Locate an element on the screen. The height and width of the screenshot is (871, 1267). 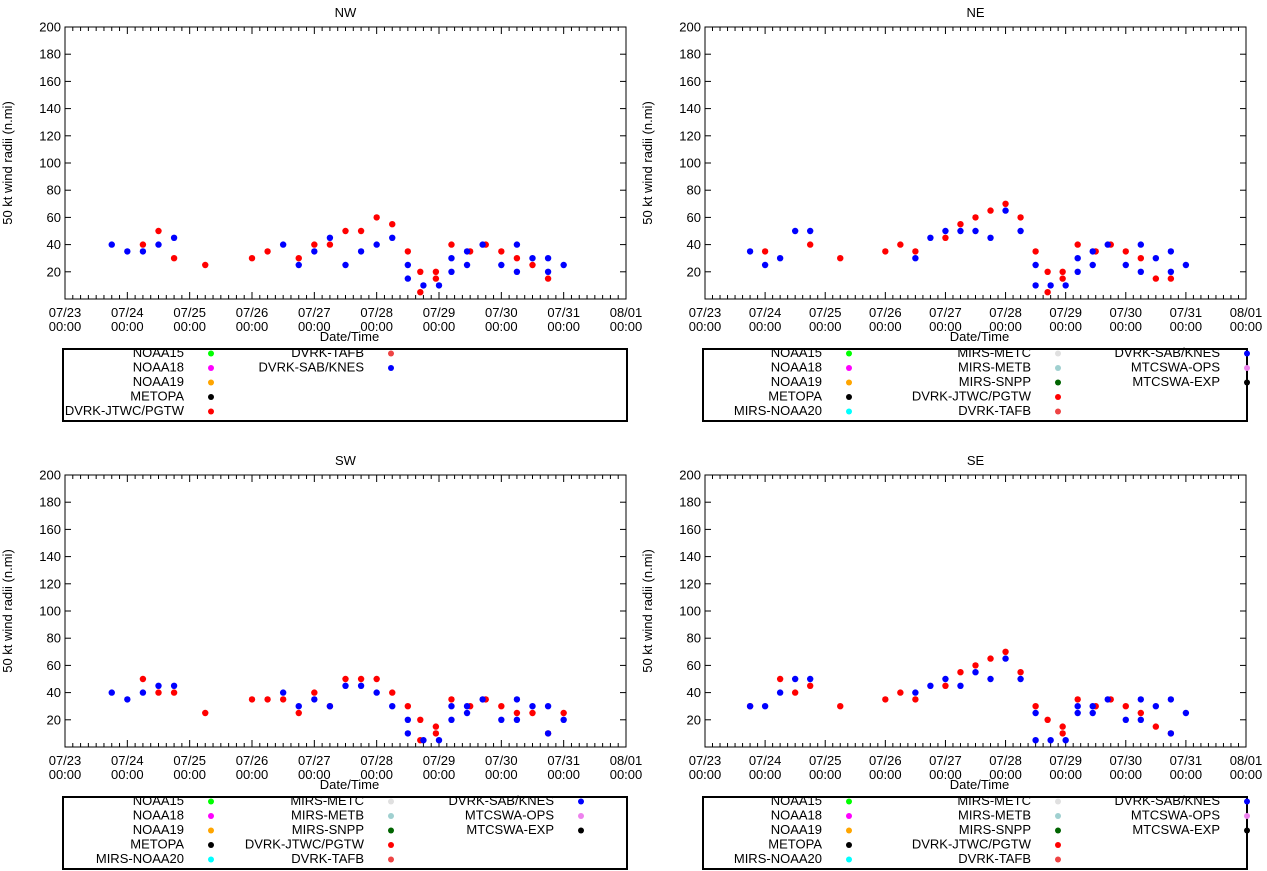
y-axis-label: 50 kt wind radii (n.mi) is located at coordinates (647, 611).